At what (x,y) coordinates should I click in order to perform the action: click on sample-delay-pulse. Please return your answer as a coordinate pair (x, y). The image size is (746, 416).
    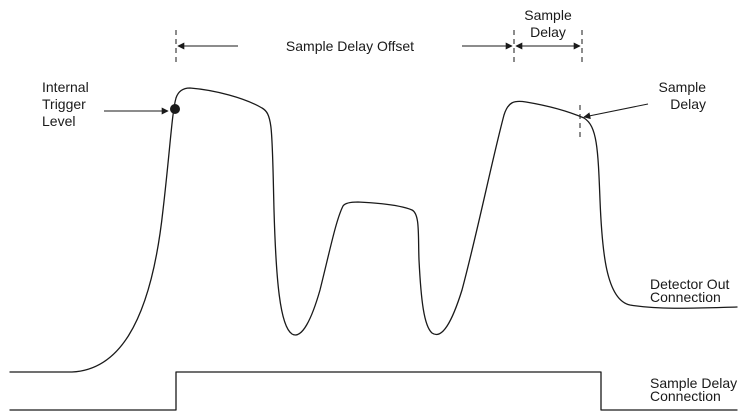
    Looking at the image, I should click on (373, 391).